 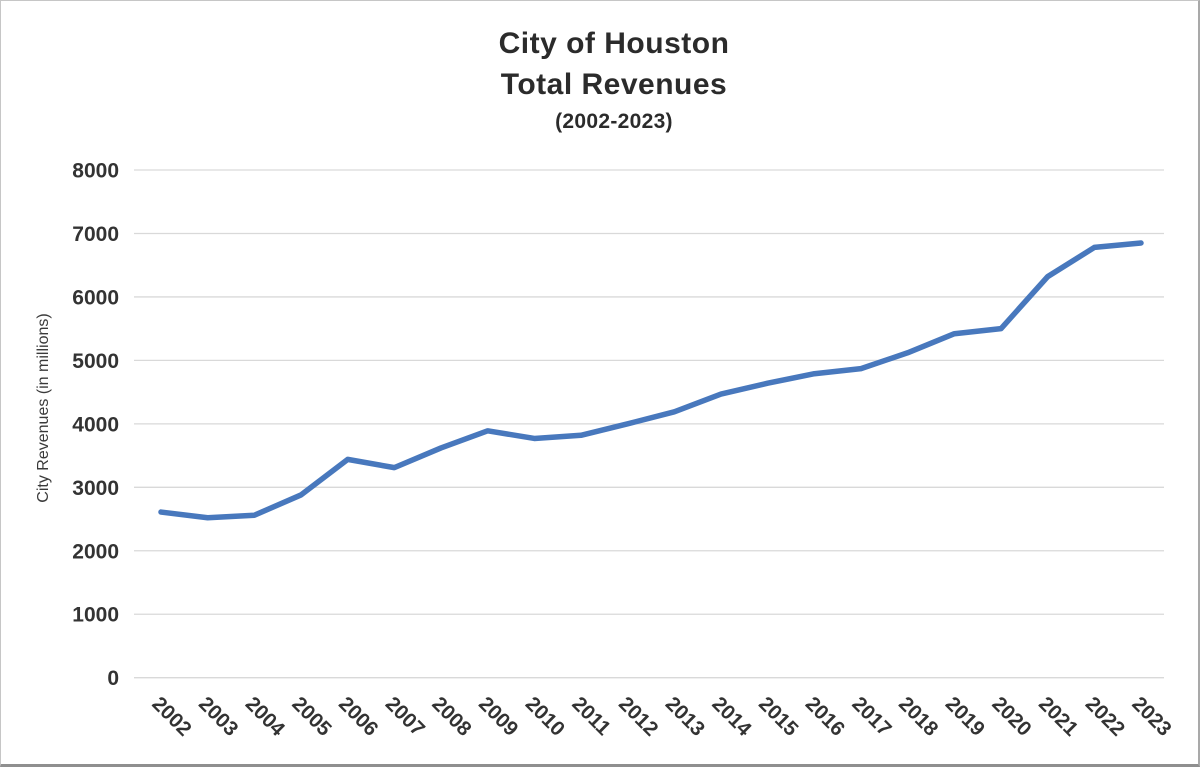 What do you see at coordinates (614, 43) in the screenshot?
I see `chart-title: City of Houston` at bounding box center [614, 43].